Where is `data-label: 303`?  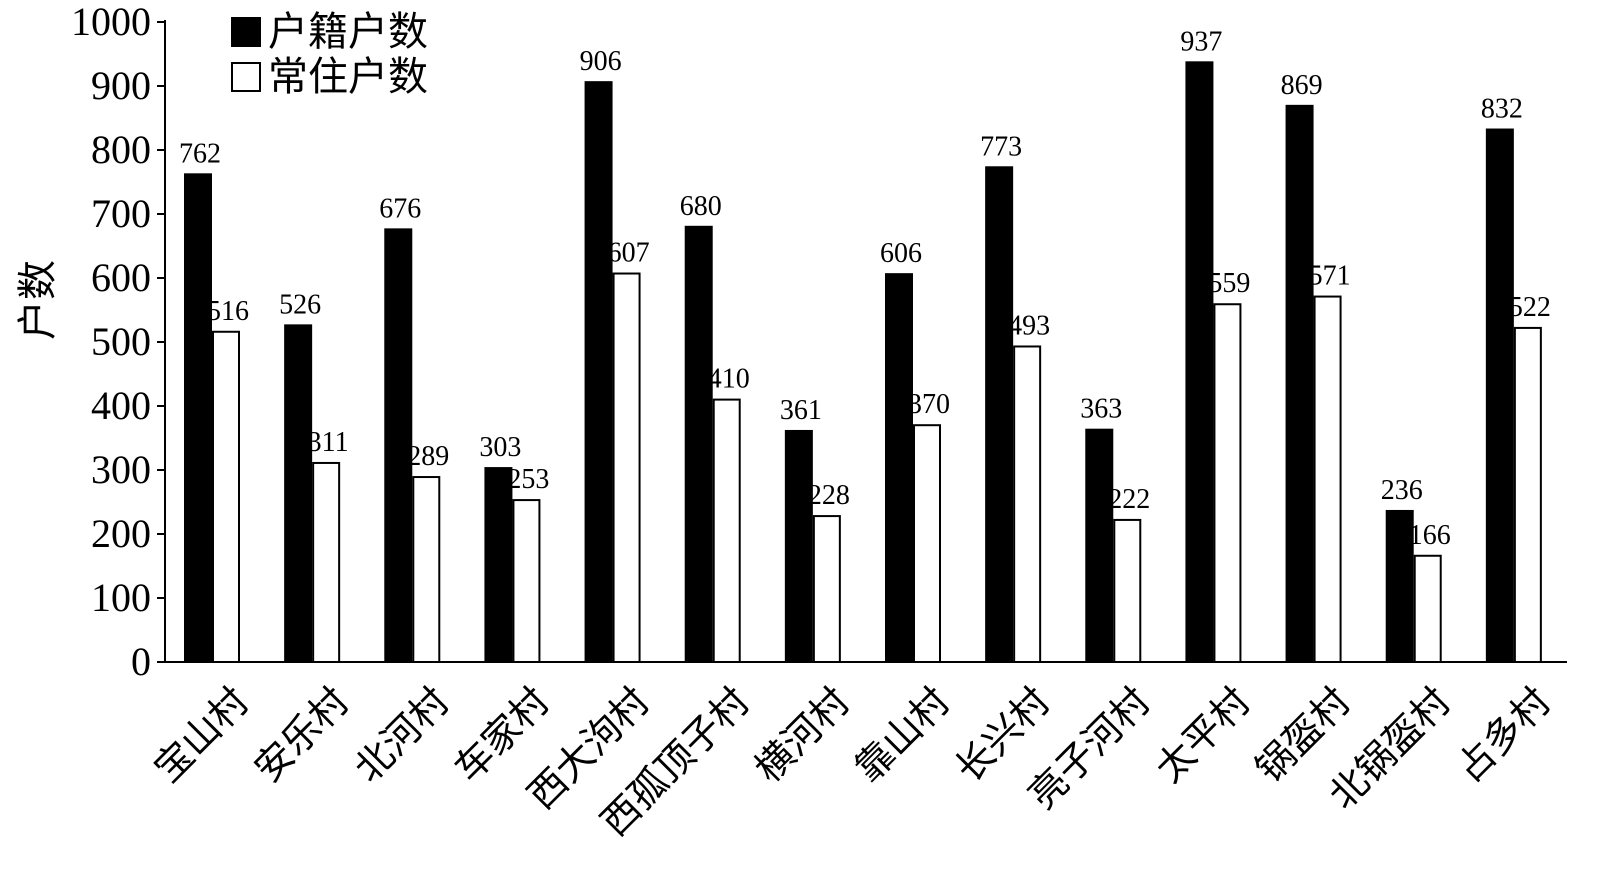 data-label: 303 is located at coordinates (500, 447).